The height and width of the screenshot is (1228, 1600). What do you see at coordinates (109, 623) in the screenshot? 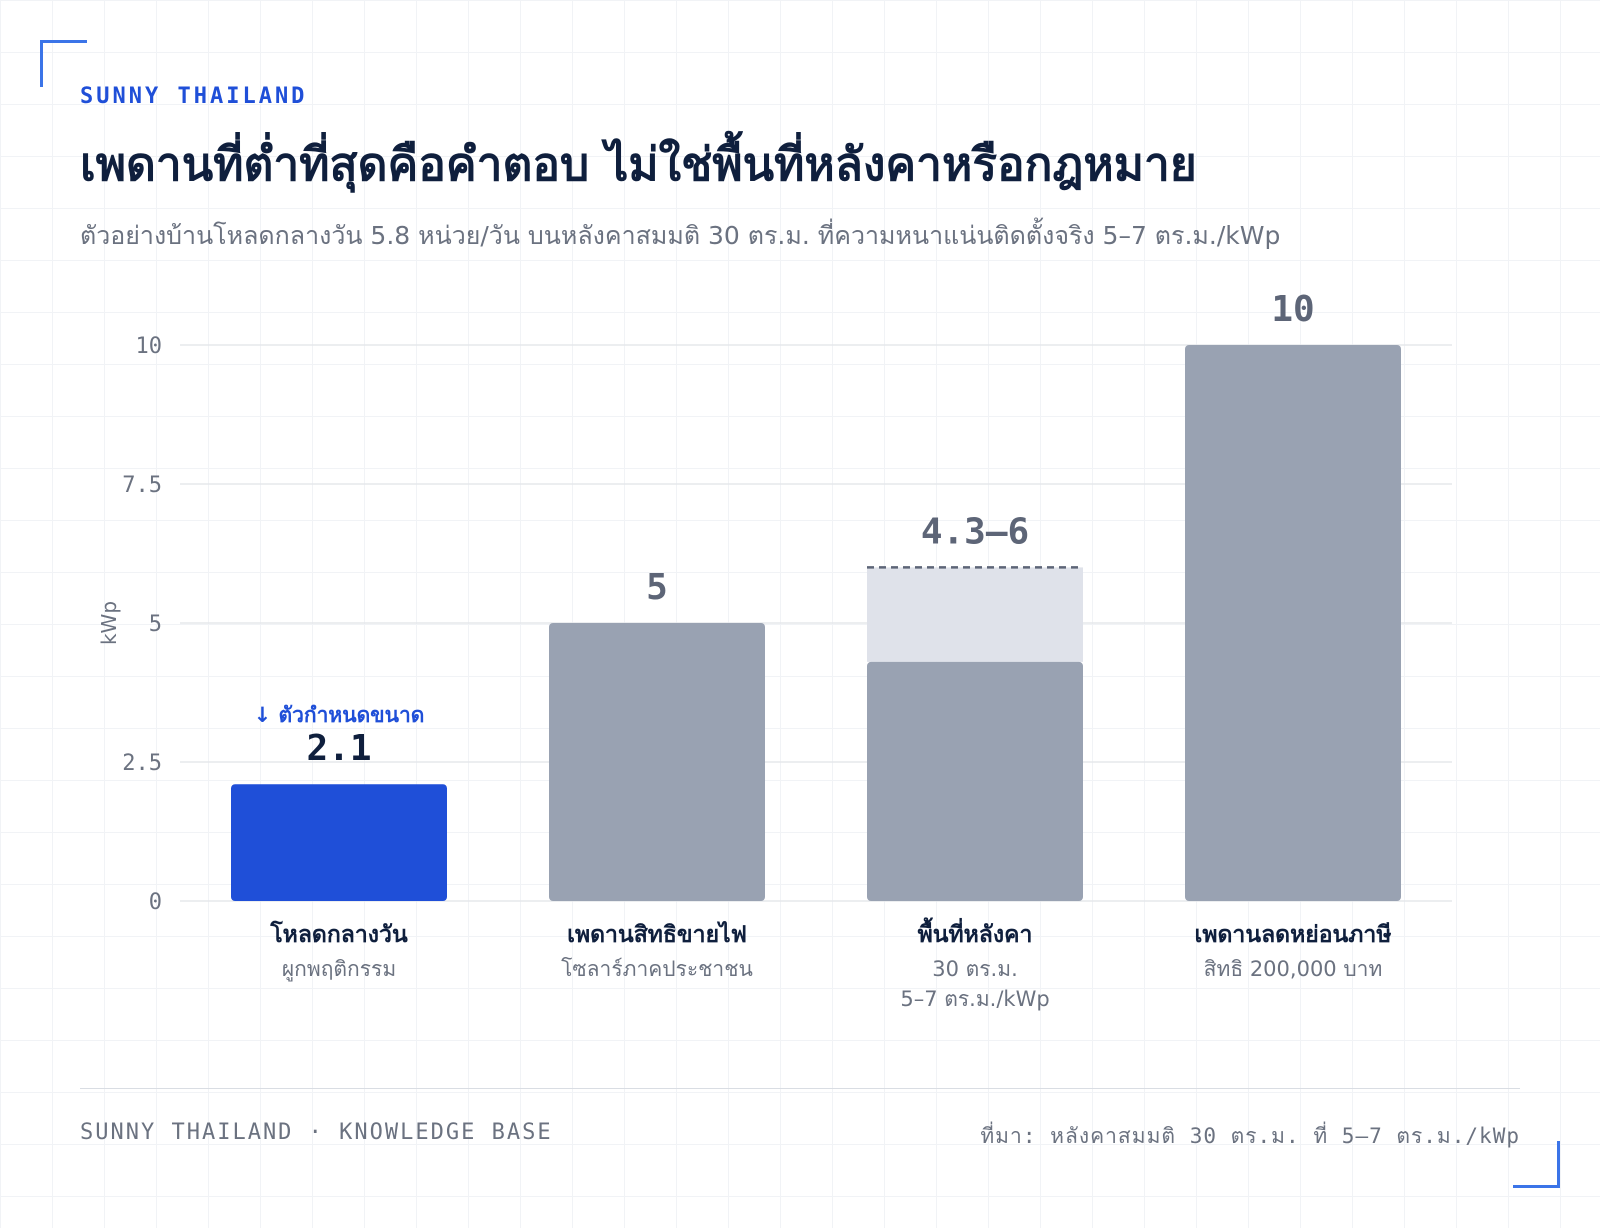
I see `y-axis-label: kWp` at bounding box center [109, 623].